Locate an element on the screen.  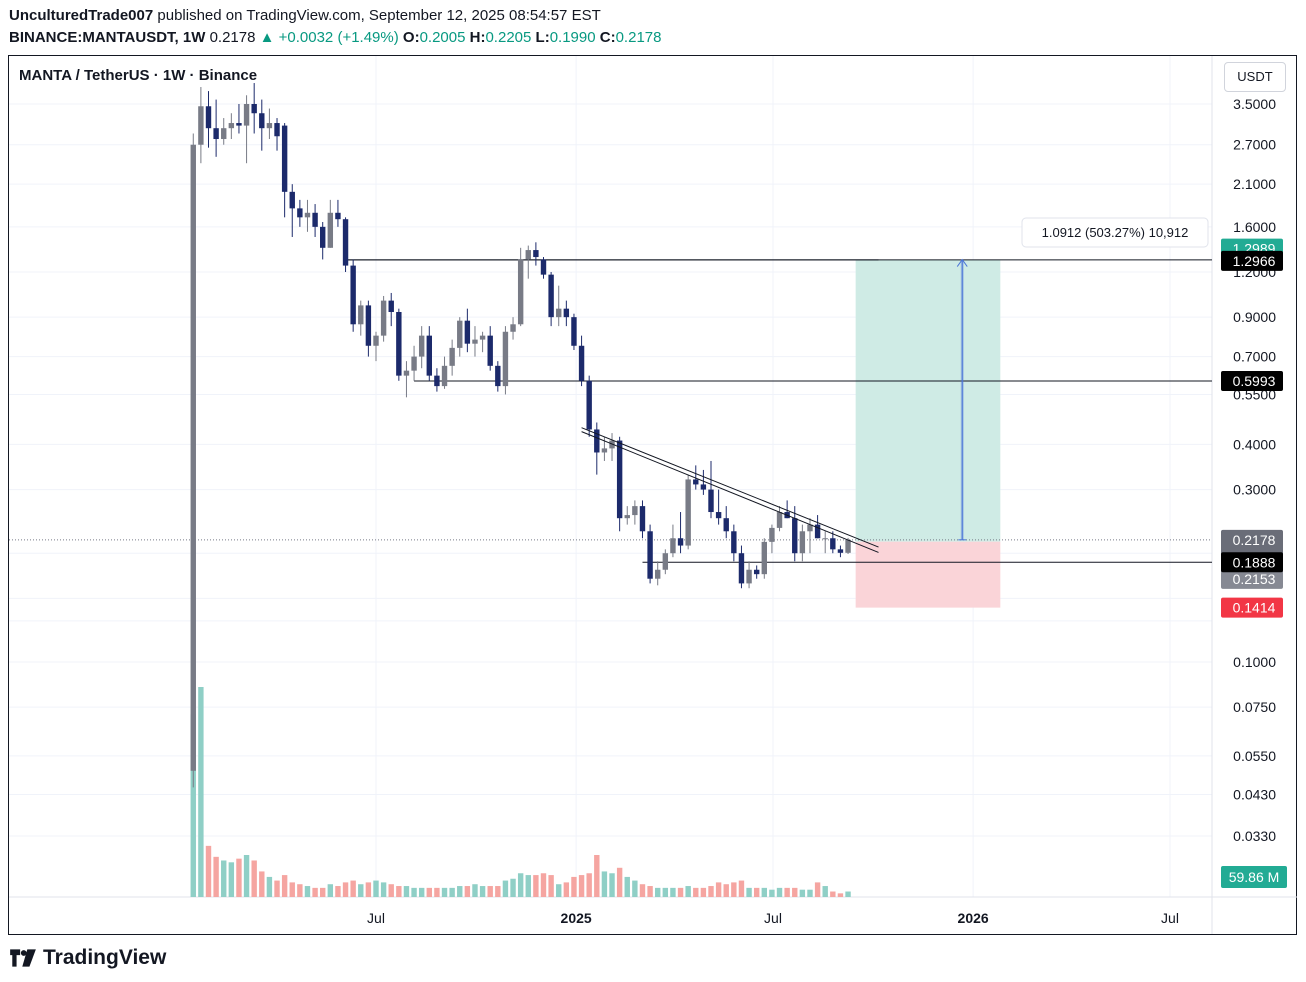
tradingview-icon is located at coordinates (23, 958).